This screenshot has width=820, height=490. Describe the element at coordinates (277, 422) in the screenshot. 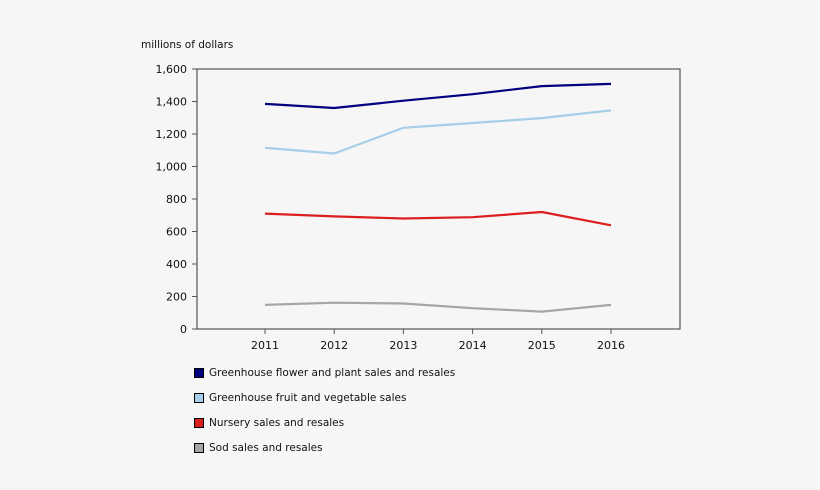

I see `legend-label: Nursery sales and resales` at that location.